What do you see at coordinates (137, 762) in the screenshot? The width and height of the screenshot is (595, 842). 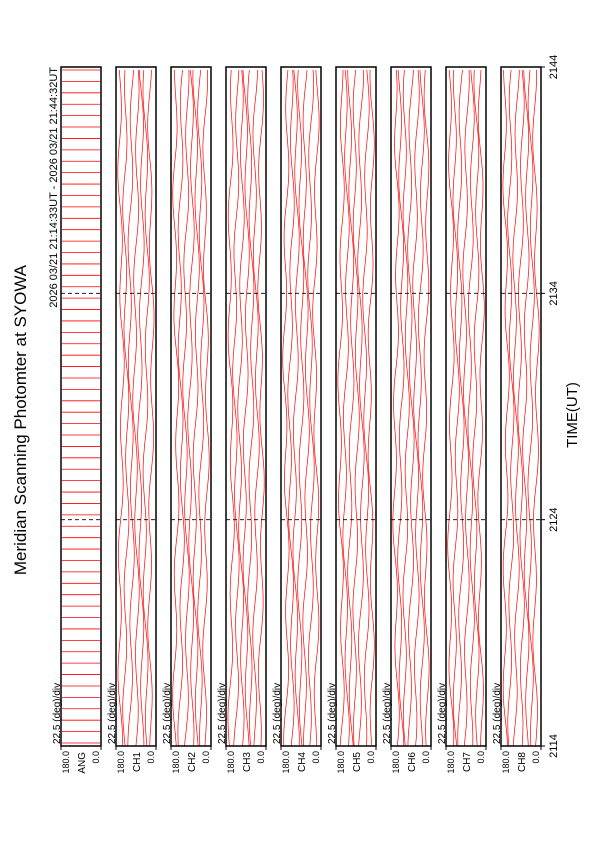 I see `channel-label: CH1` at bounding box center [137, 762].